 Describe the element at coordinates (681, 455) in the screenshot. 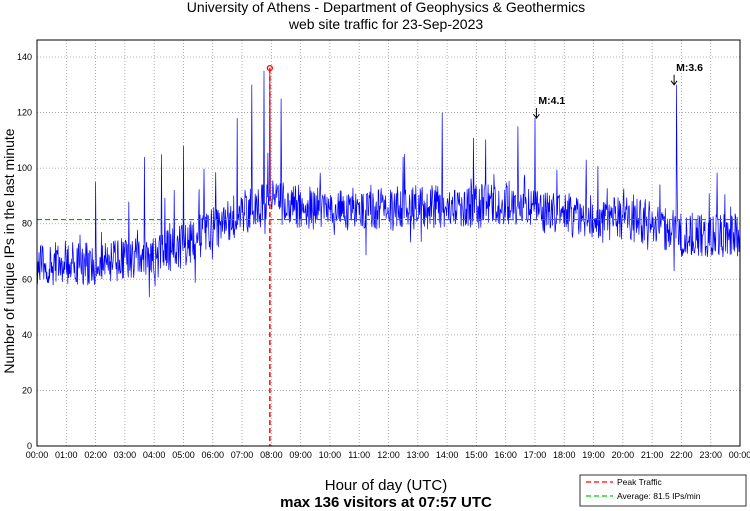

I see `x-tick-label: 22:00` at that location.